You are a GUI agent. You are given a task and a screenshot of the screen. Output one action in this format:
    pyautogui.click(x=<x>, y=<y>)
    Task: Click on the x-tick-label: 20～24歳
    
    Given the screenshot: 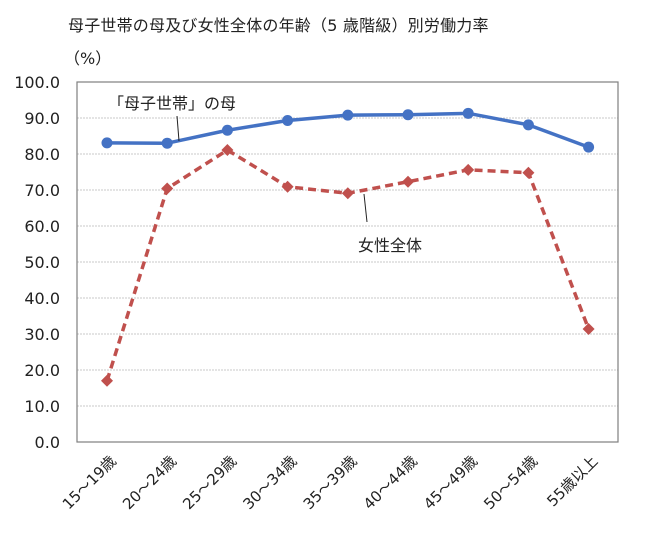 What is the action you would take?
    pyautogui.click(x=149, y=482)
    